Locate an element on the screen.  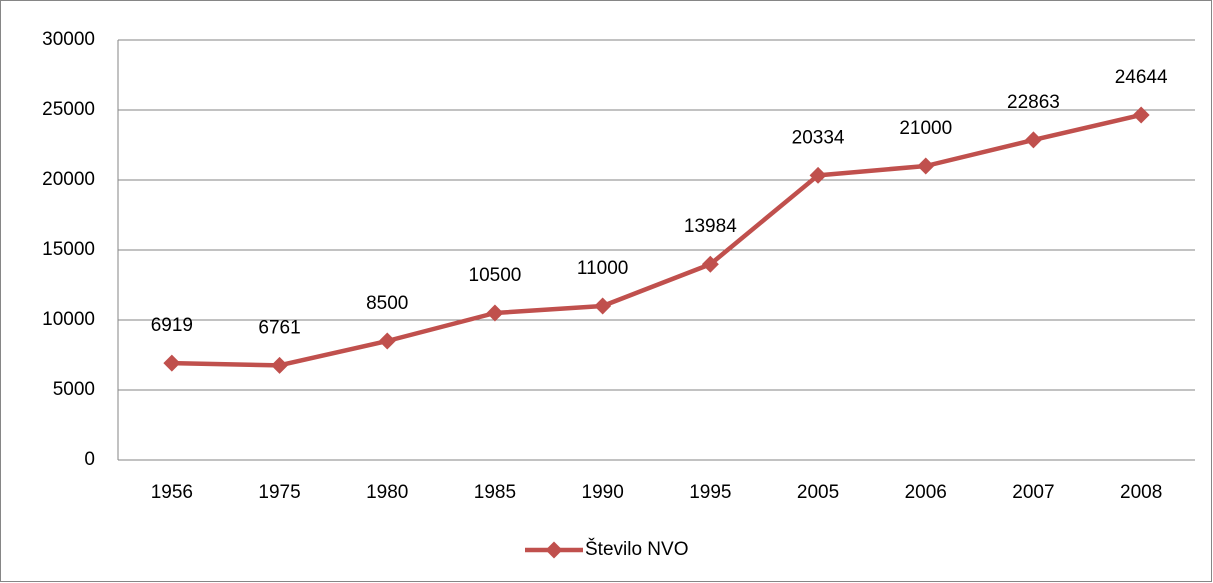
data-label: 24644 is located at coordinates (1141, 77).